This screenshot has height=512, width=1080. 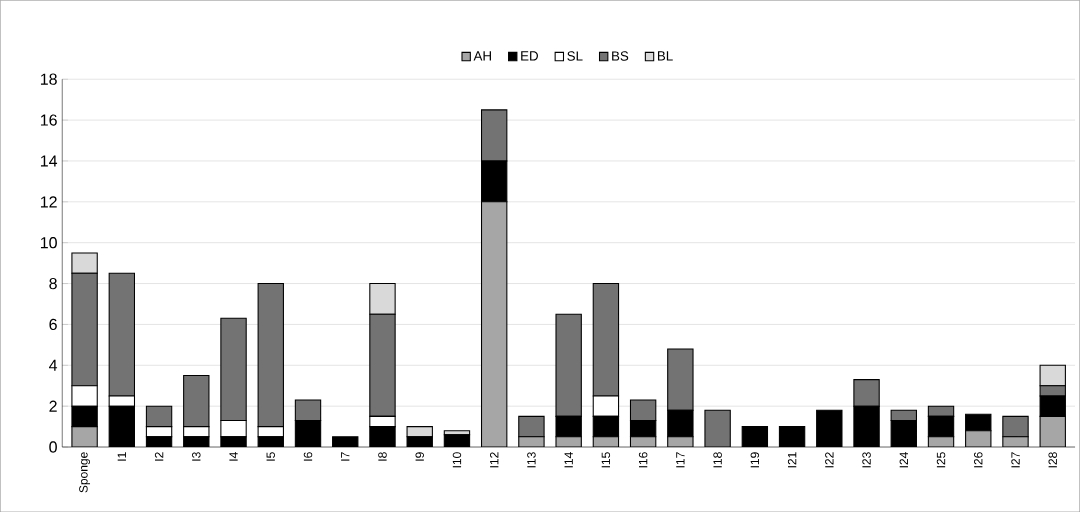 I want to click on x-tick-label: I16, so click(x=643, y=460).